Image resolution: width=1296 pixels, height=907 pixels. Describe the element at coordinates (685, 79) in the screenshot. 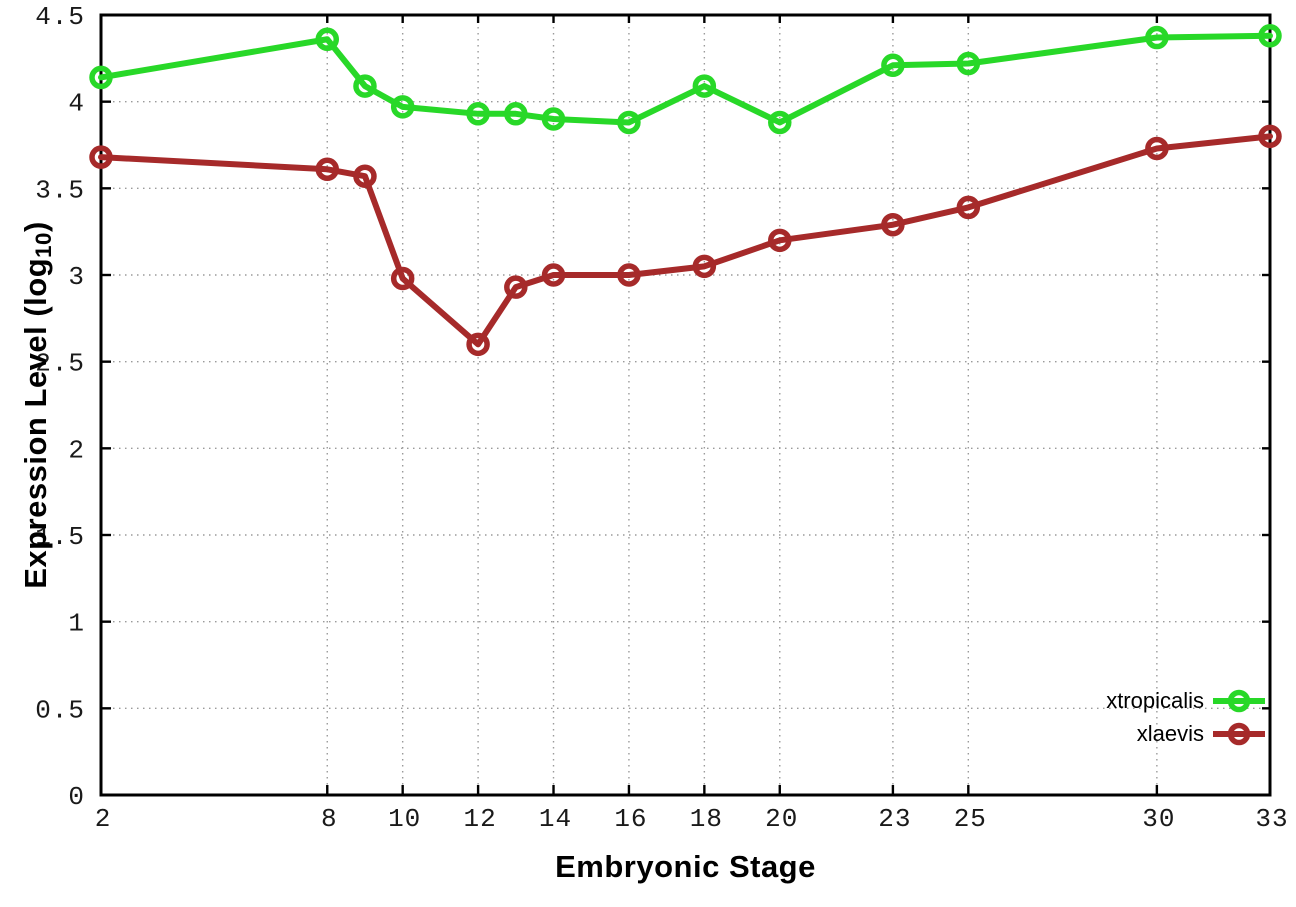

I see `series-line-xtropicalis` at that location.